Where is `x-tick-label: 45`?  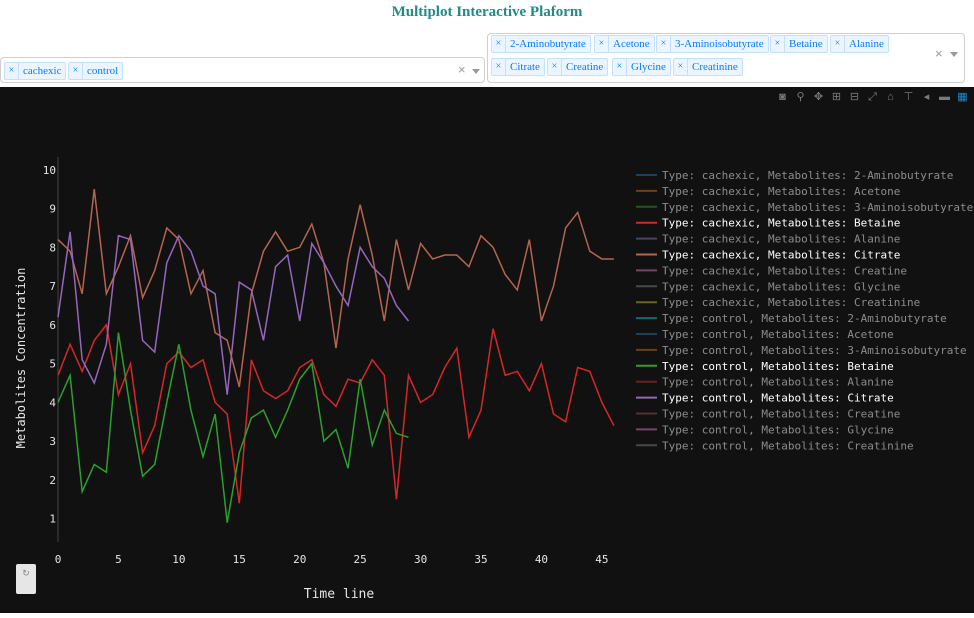 x-tick-label: 45 is located at coordinates (601, 559).